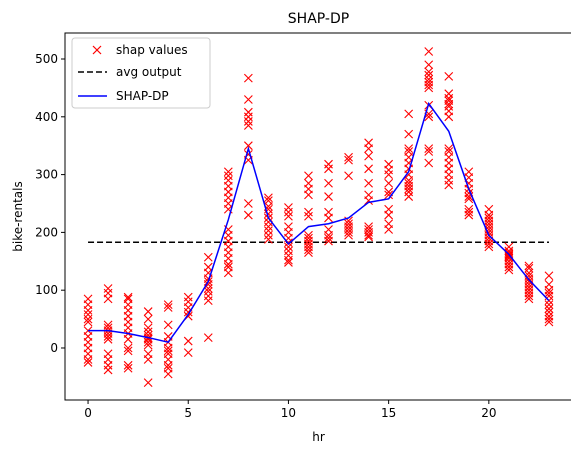 This screenshot has height=455, width=571. I want to click on y-tick-label: 200, so click(46, 232).